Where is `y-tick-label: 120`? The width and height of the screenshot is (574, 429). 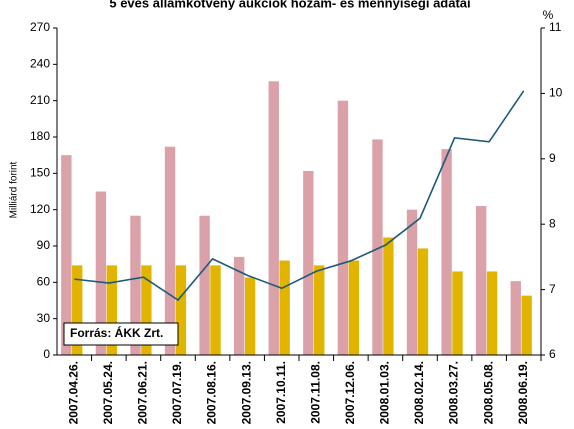
y-tick-label: 120 is located at coordinates (40, 209).